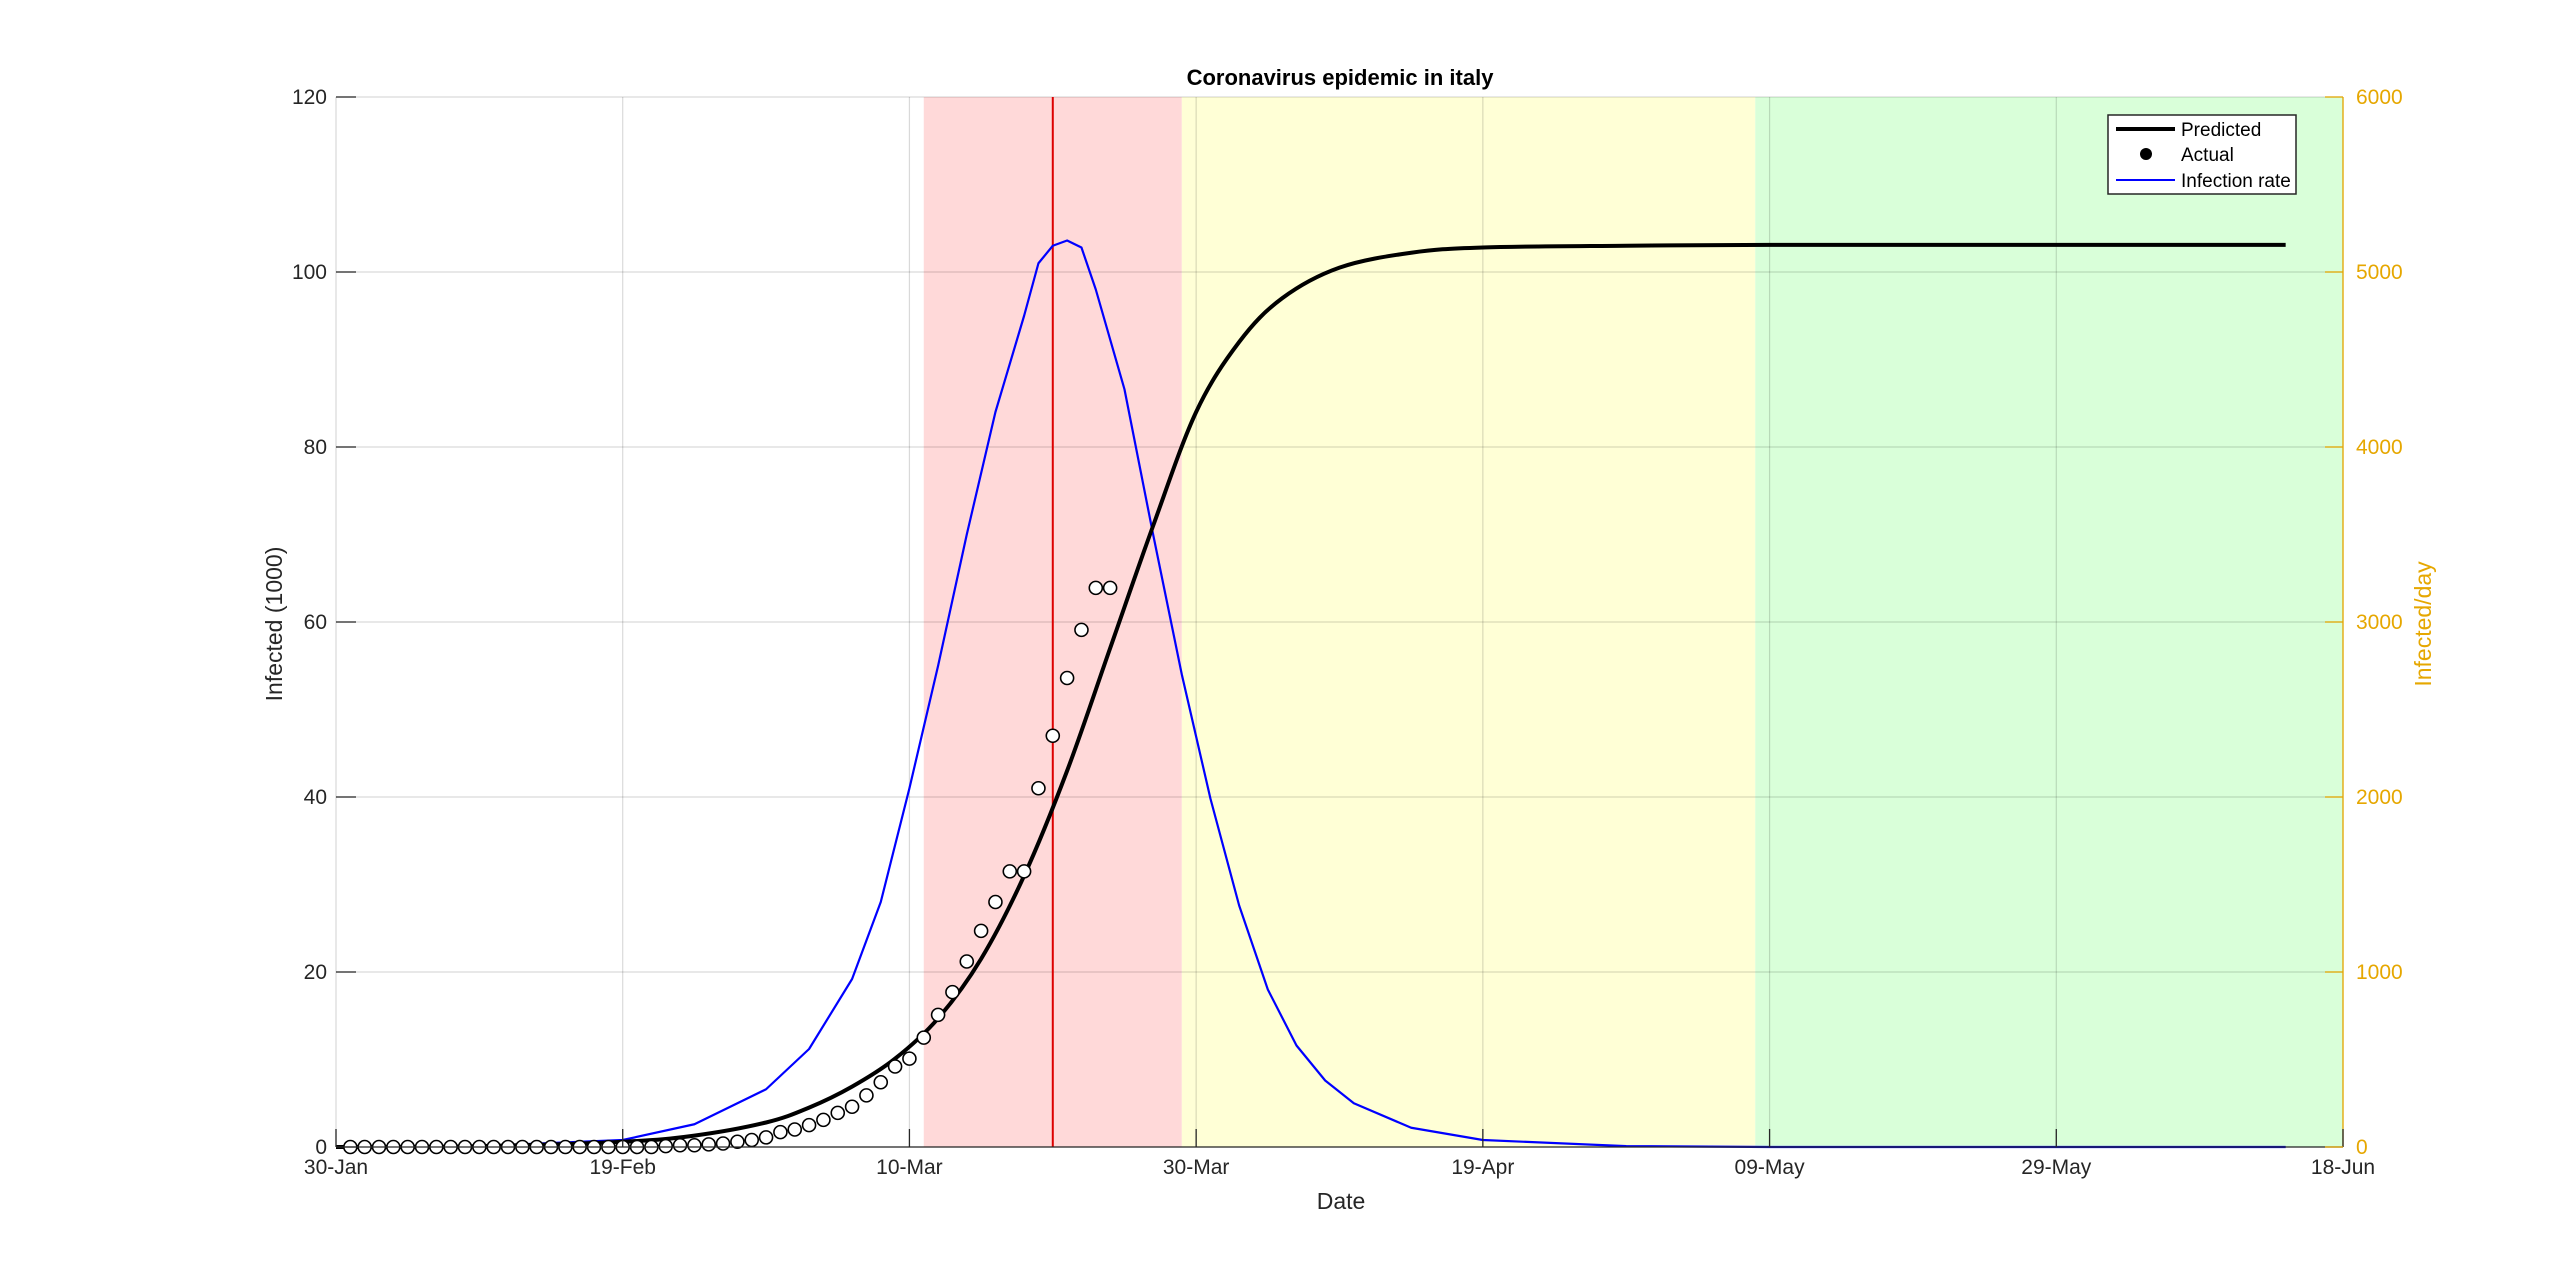  What do you see at coordinates (336, 1167) in the screenshot?
I see `x-tick-label: 30-Jan` at bounding box center [336, 1167].